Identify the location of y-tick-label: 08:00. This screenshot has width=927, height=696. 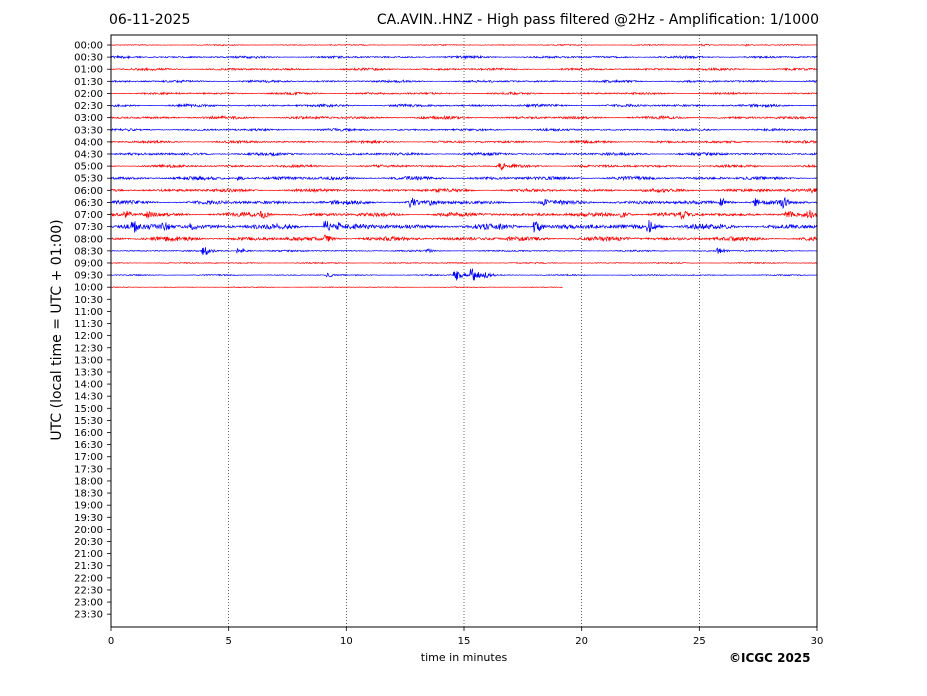
(88, 239).